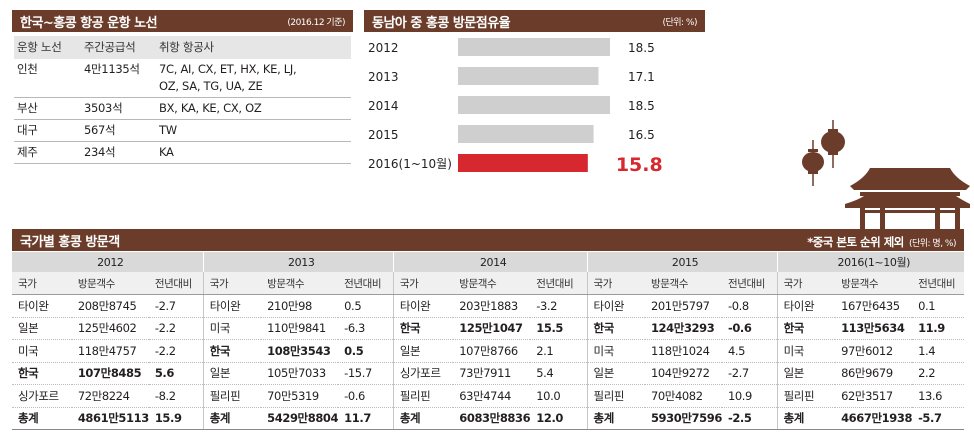 Image resolution: width=974 pixels, height=446 pixels. Describe the element at coordinates (492, 306) in the screenshot. I see `visitors-cell: 203만1883` at that location.